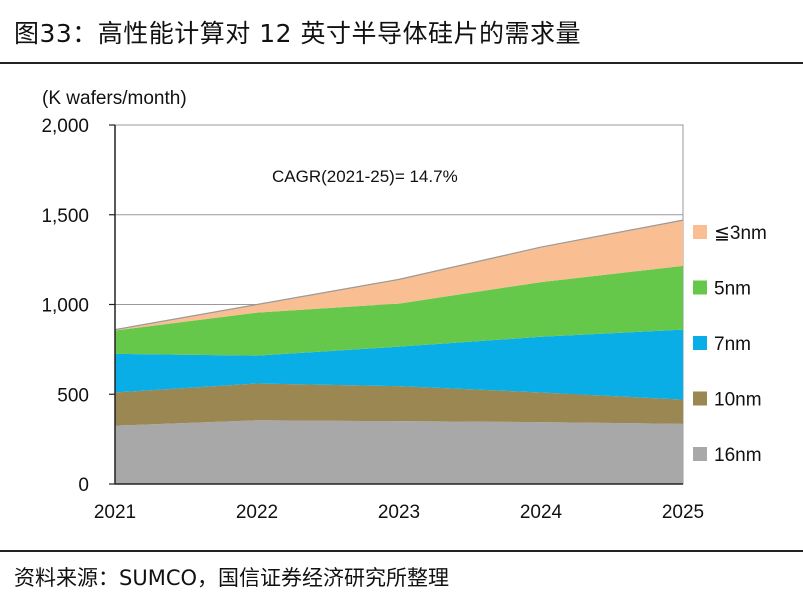 This screenshot has height=604, width=803. I want to click on legend-swatch-le3nm, so click(700, 232).